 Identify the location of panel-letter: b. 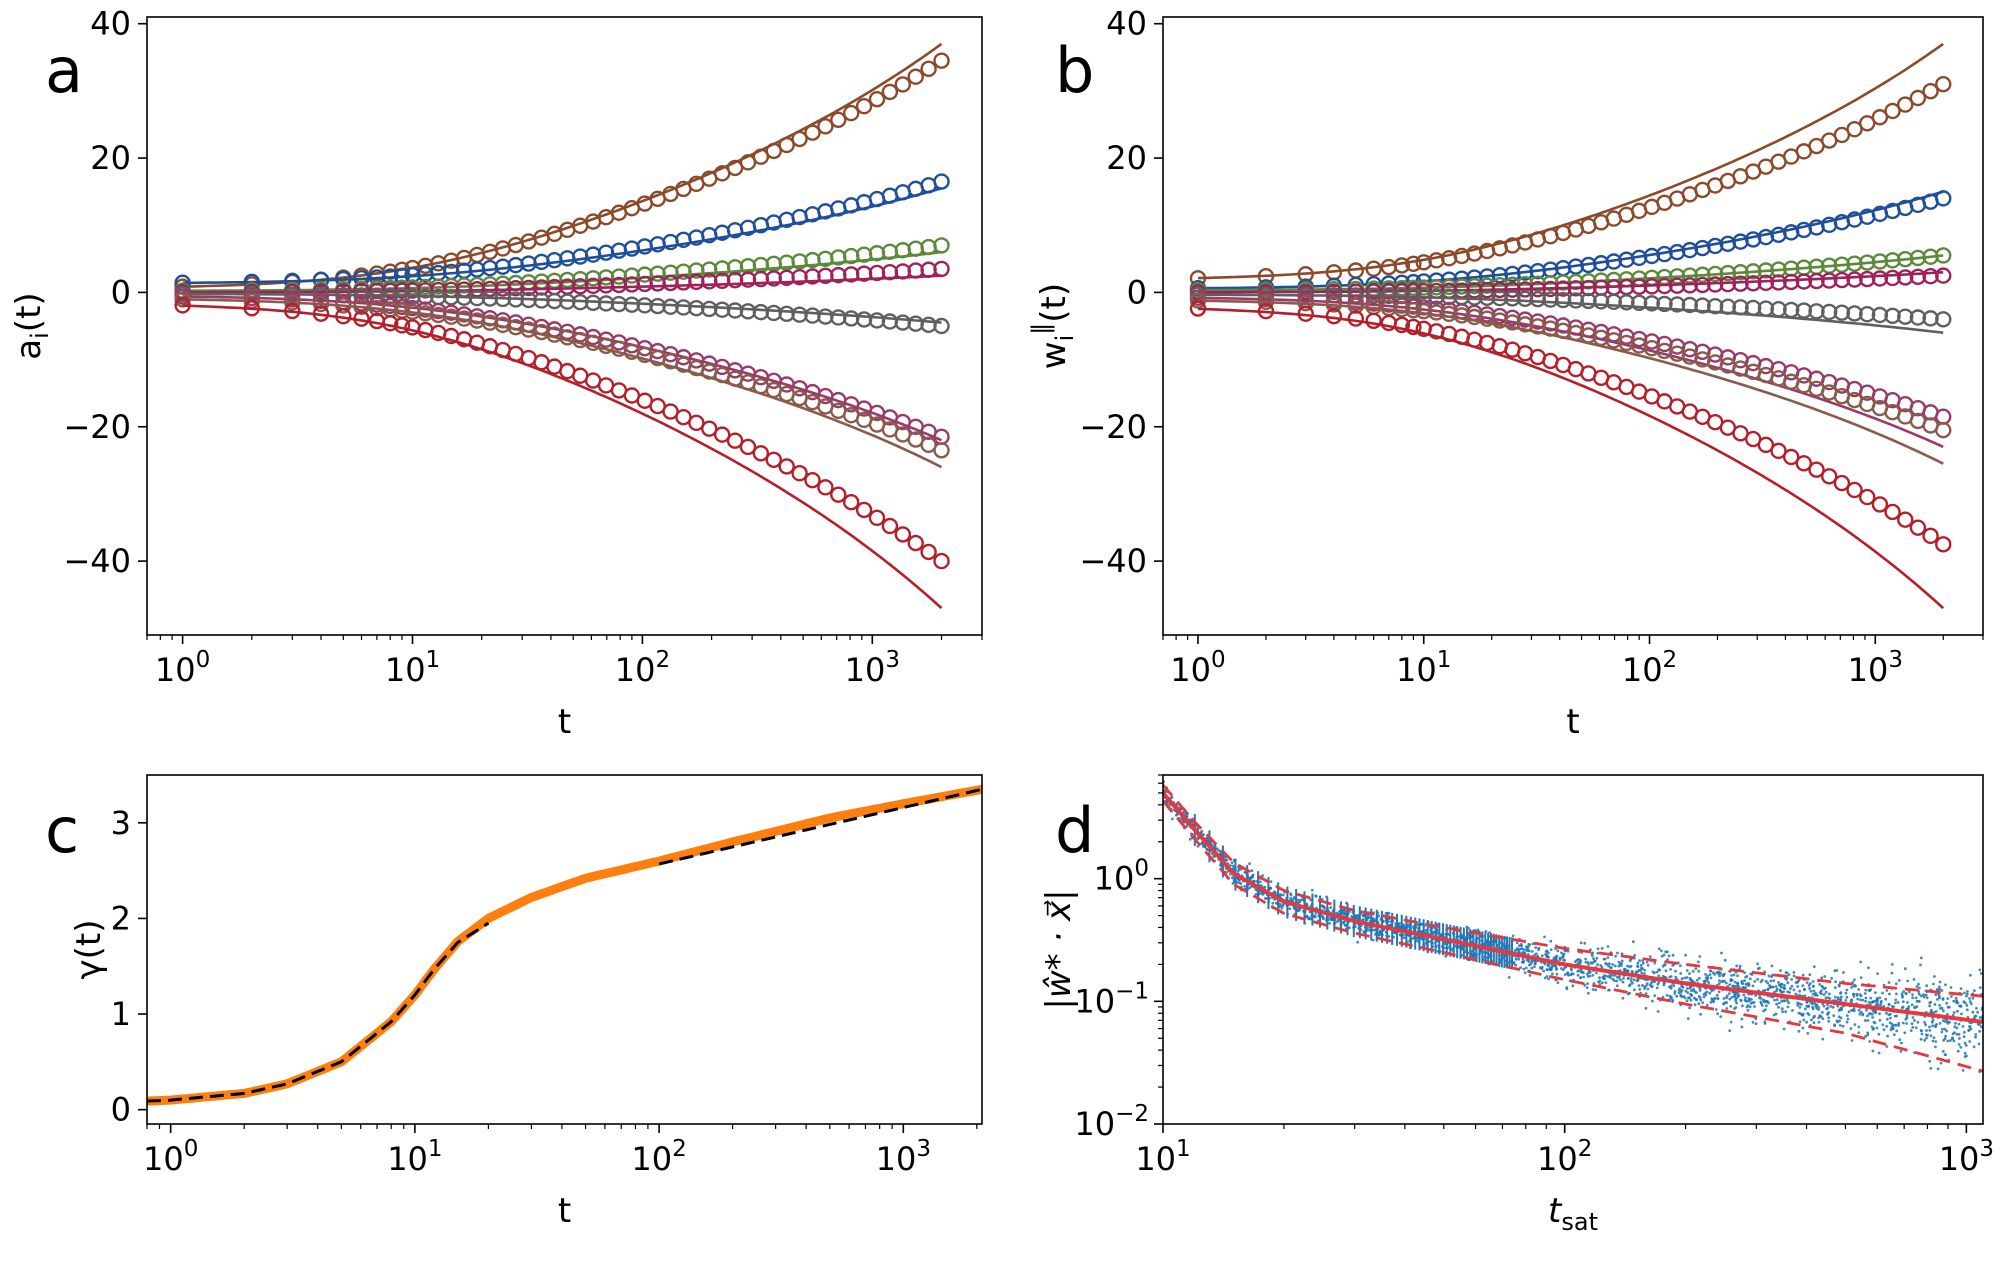
(1074, 70).